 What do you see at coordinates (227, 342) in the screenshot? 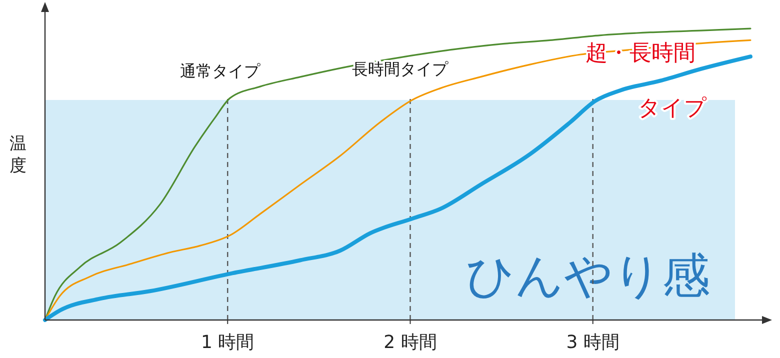
I see `x-tick-label: 1 時間` at bounding box center [227, 342].